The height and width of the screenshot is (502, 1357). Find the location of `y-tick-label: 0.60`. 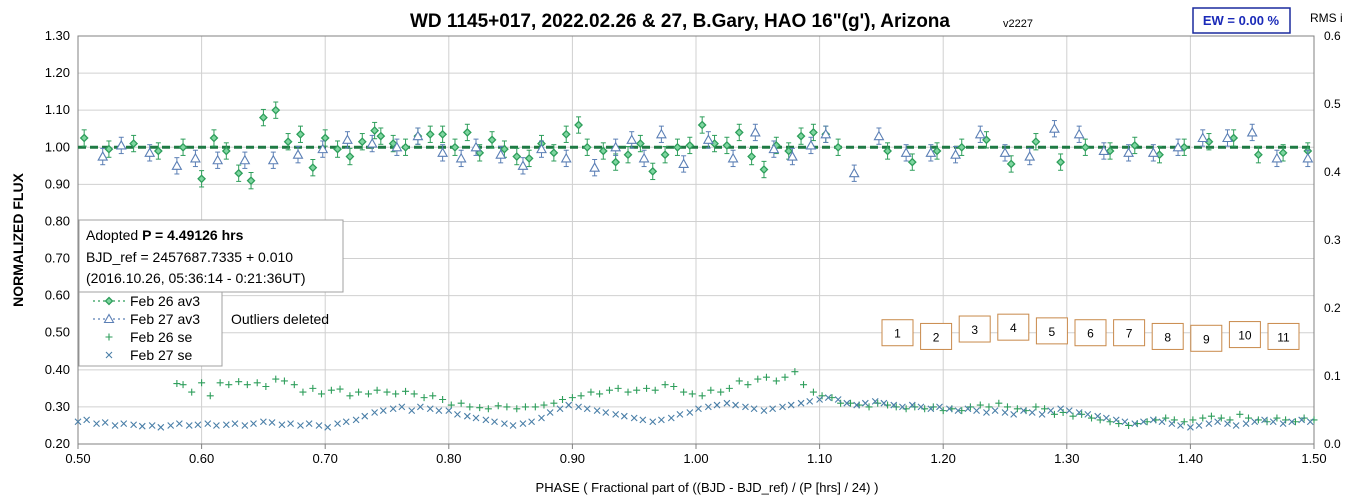

y-tick-label: 0.60 is located at coordinates (57, 295).